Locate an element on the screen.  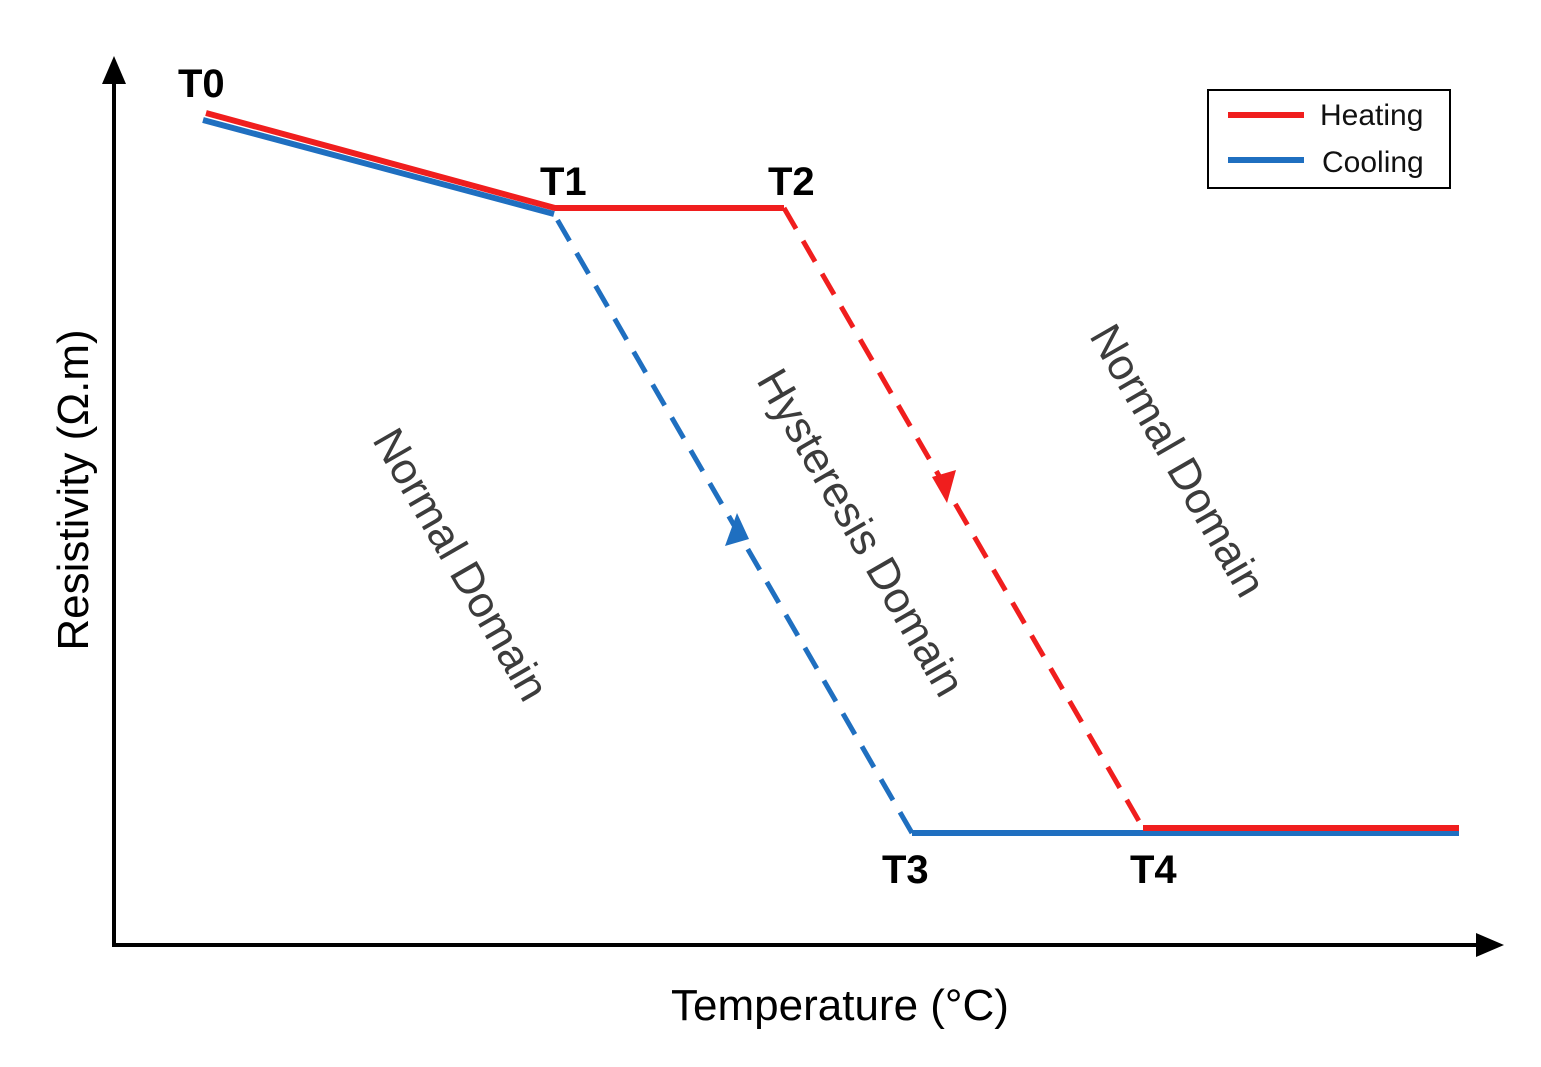
cooling-dashed-transition is located at coordinates (733, 523).